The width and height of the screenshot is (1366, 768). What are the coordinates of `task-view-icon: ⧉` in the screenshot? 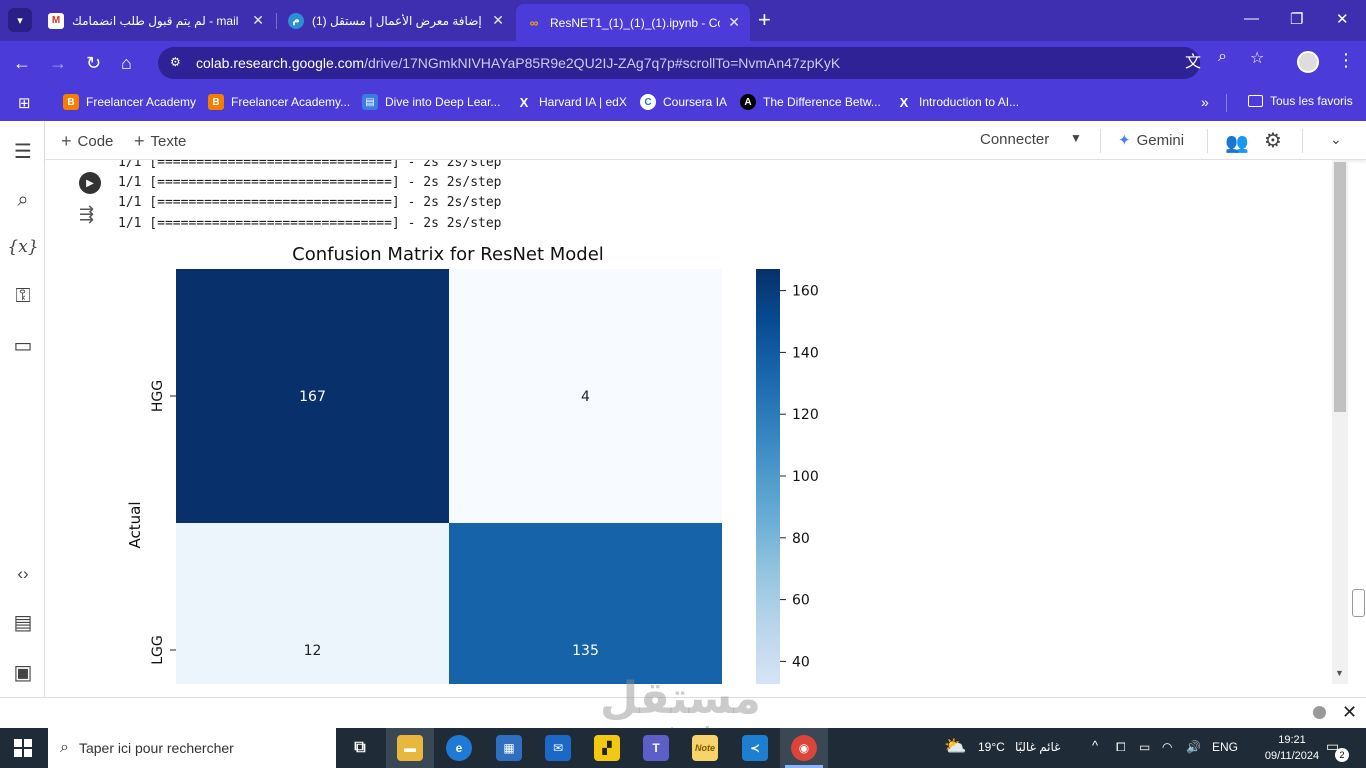 It's located at (360, 747).